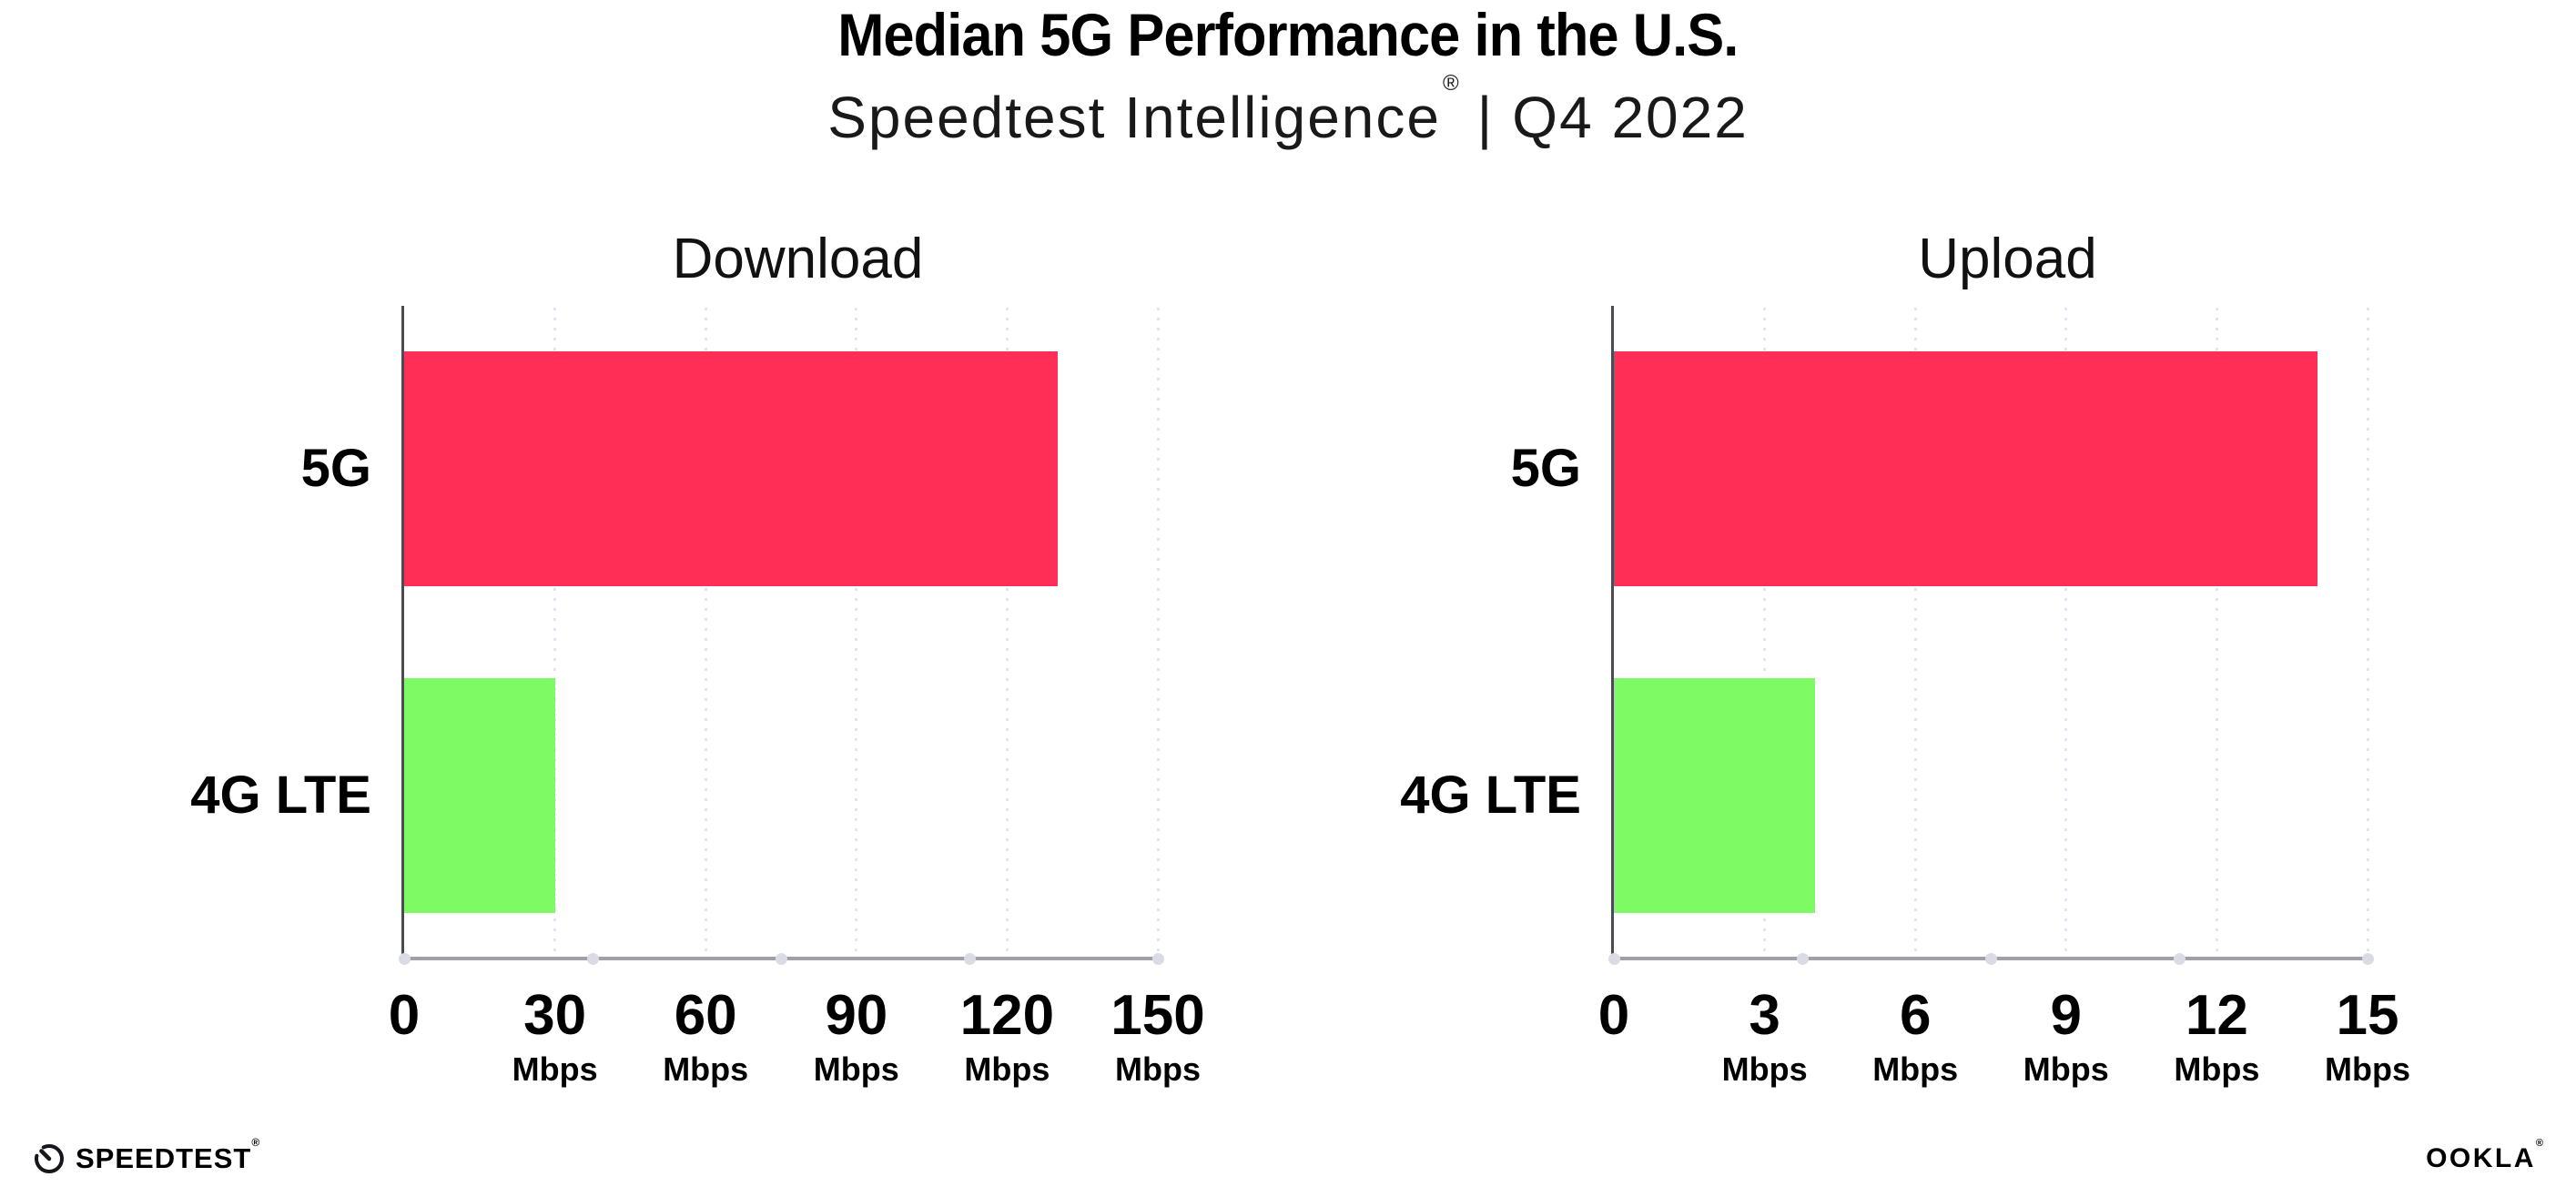 The image size is (2576, 1197). What do you see at coordinates (1915, 1015) in the screenshot?
I see `x-tick-value: 6` at bounding box center [1915, 1015].